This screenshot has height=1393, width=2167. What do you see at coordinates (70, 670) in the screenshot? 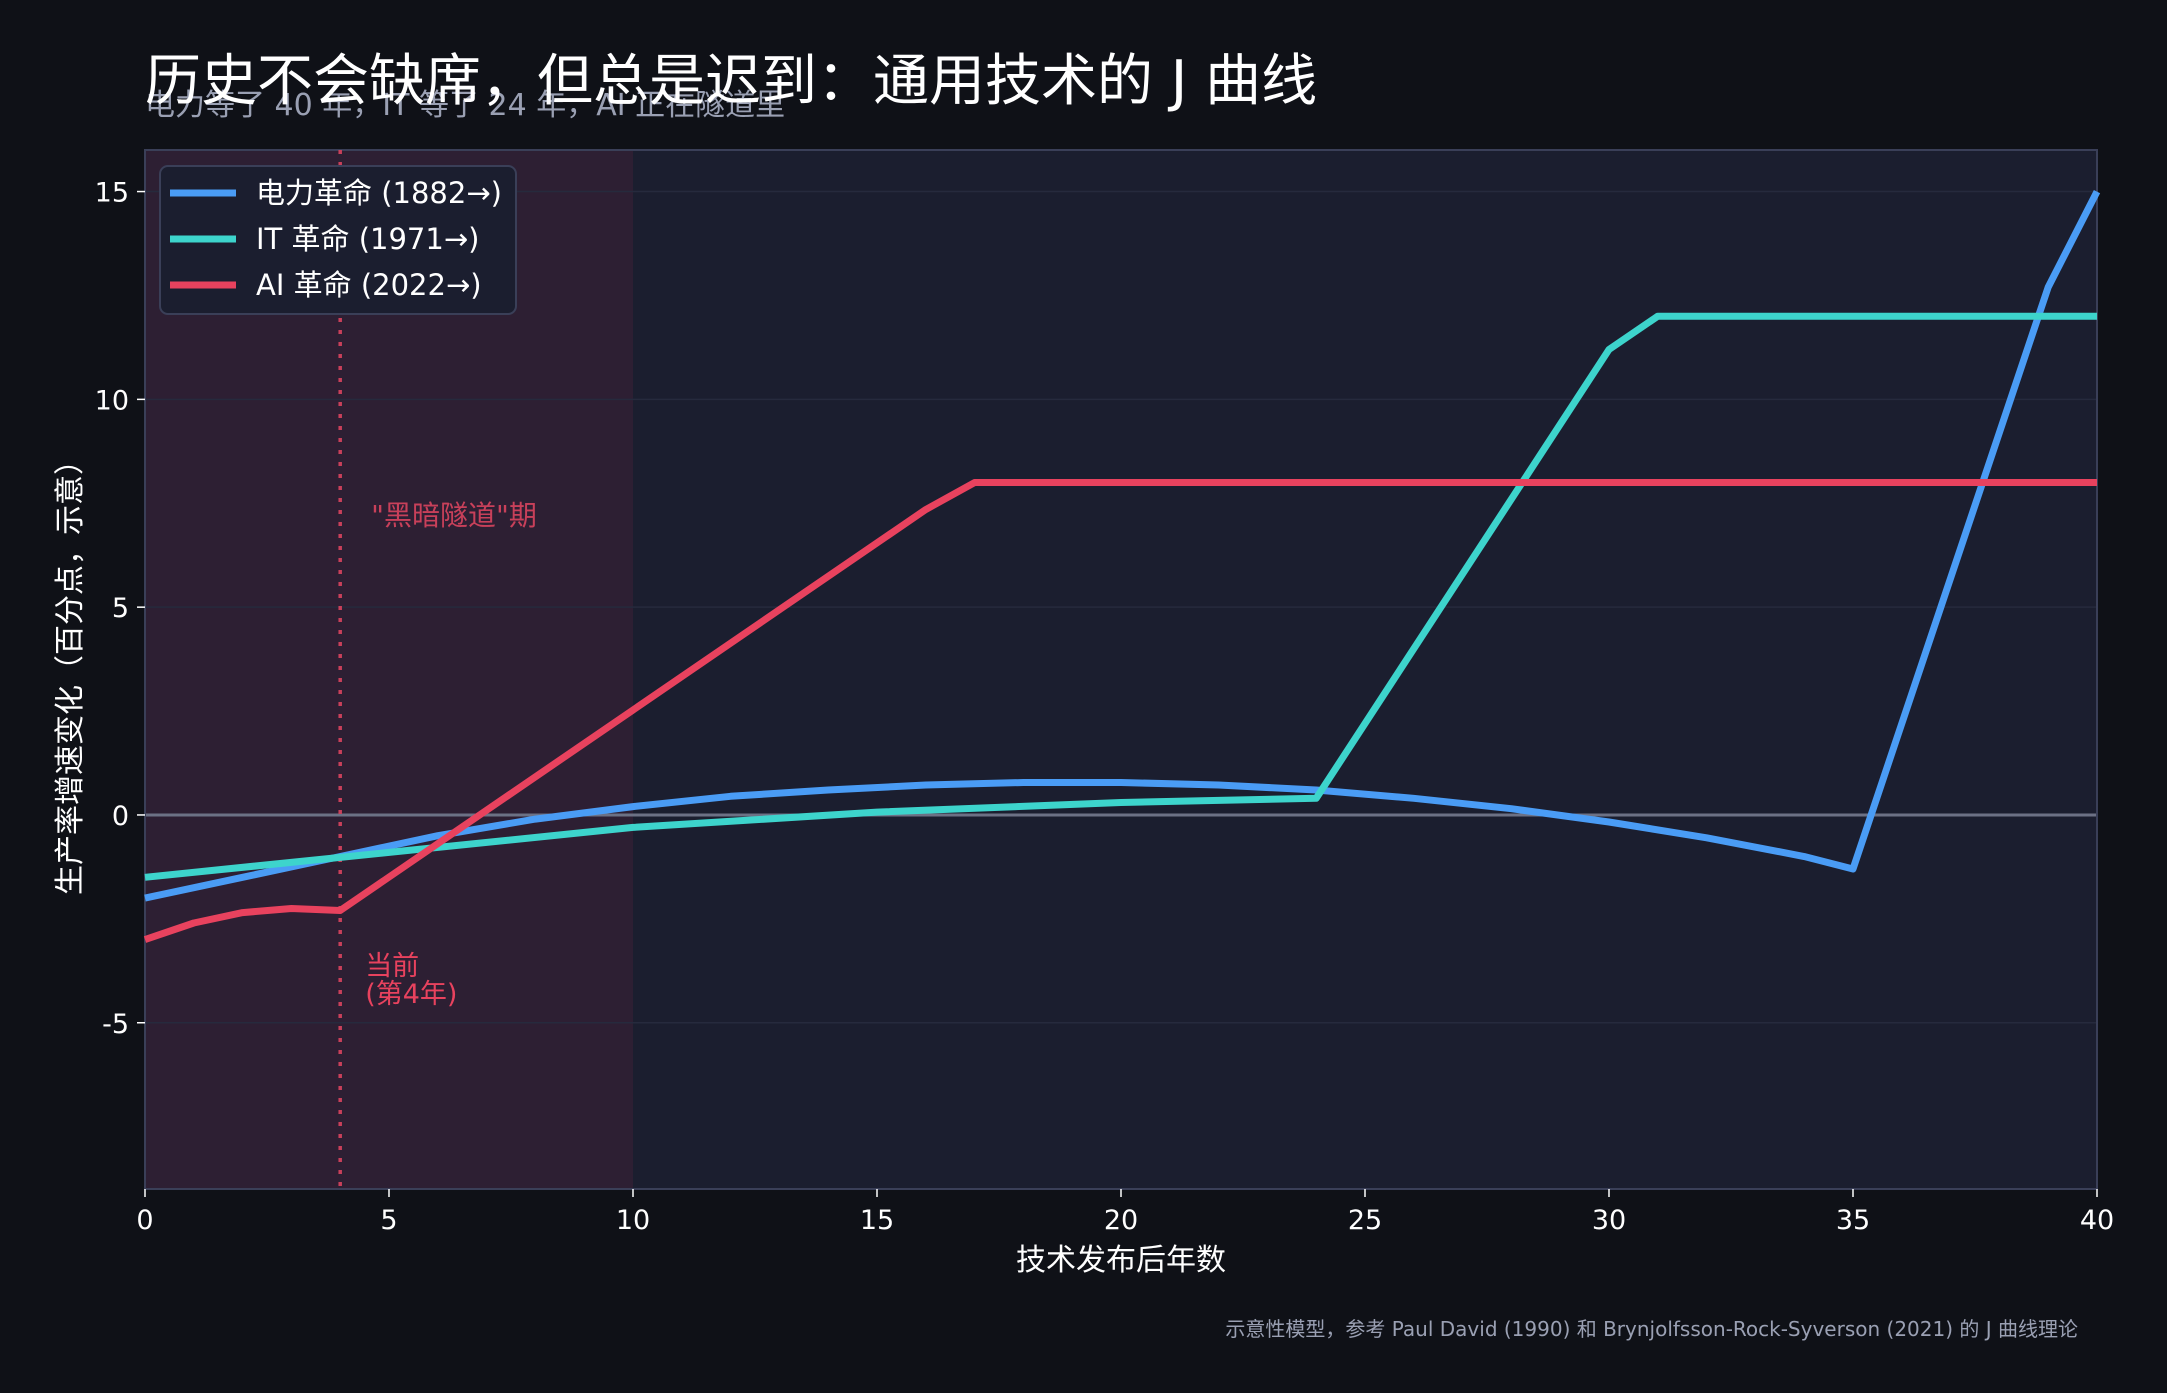
I see `y-axis-label: 生产率增速变化（百分点，示意）` at bounding box center [70, 670].